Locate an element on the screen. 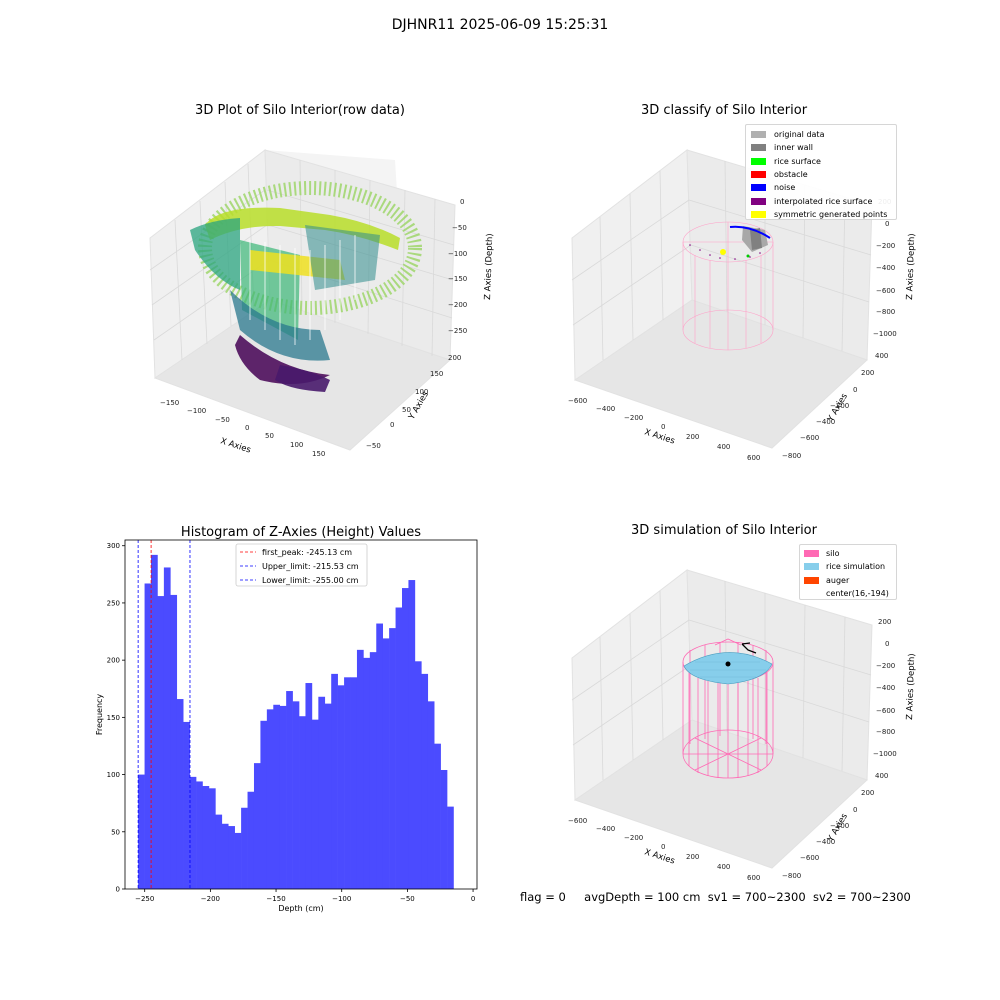  status-avg-depth: avgDepth = 100 cm is located at coordinates (642, 897).